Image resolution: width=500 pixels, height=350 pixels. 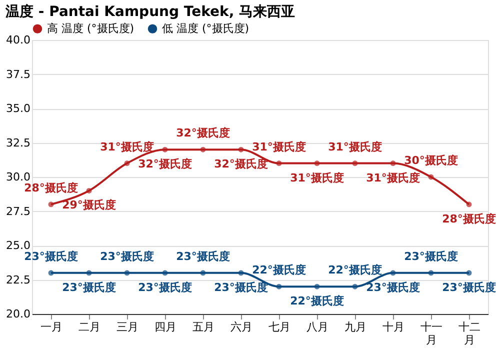 What do you see at coordinates (89, 205) in the screenshot?
I see `data-label: 29°摄氏度` at bounding box center [89, 205].